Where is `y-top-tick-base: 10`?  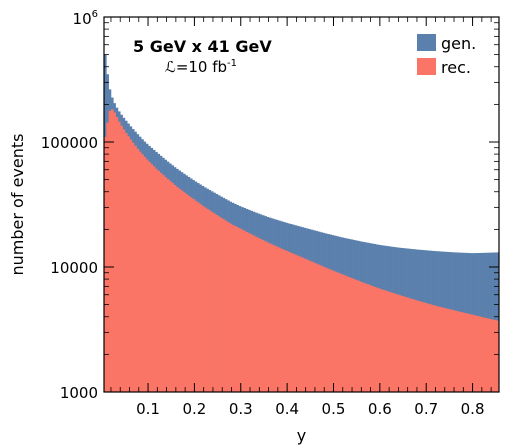 y-top-tick-base: 10 is located at coordinates (82, 19).